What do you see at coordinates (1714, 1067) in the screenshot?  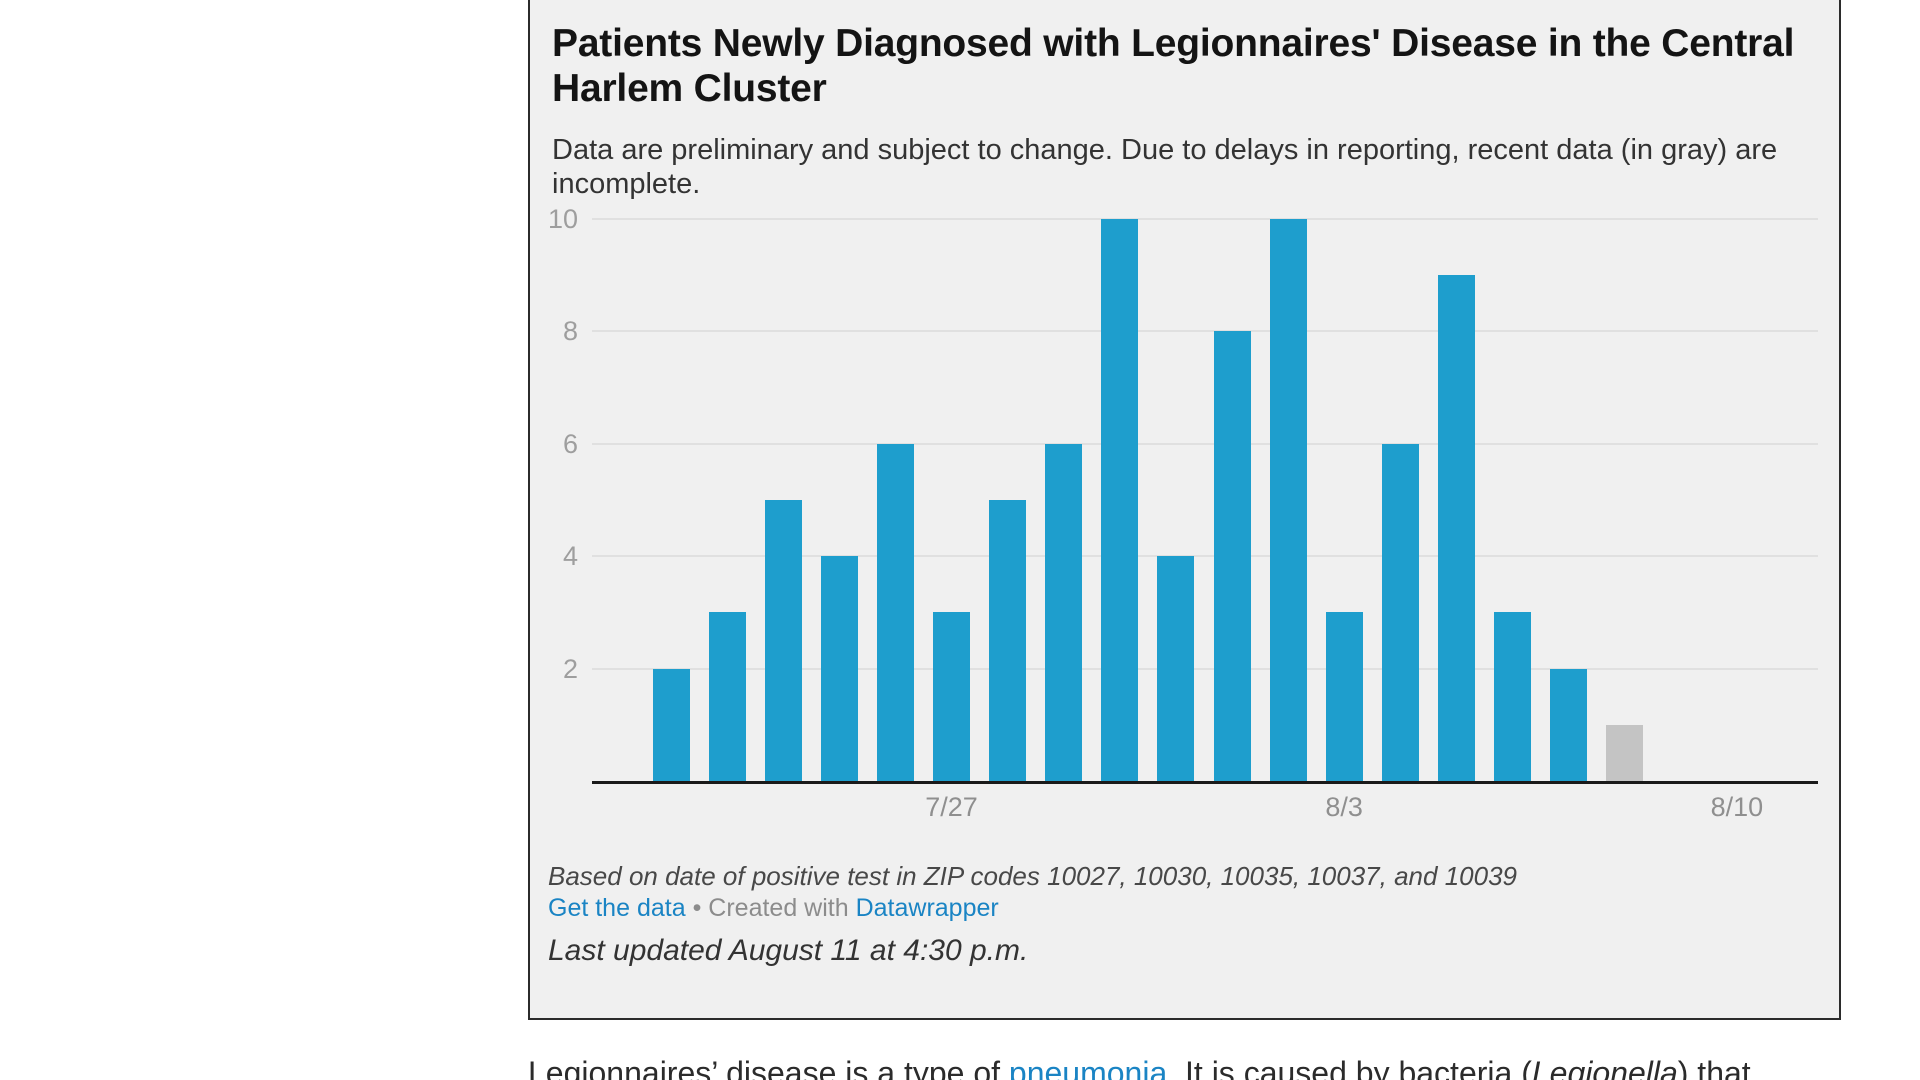 I see `paragraph-text-segment-4: ) that grow in` at bounding box center [1714, 1067].